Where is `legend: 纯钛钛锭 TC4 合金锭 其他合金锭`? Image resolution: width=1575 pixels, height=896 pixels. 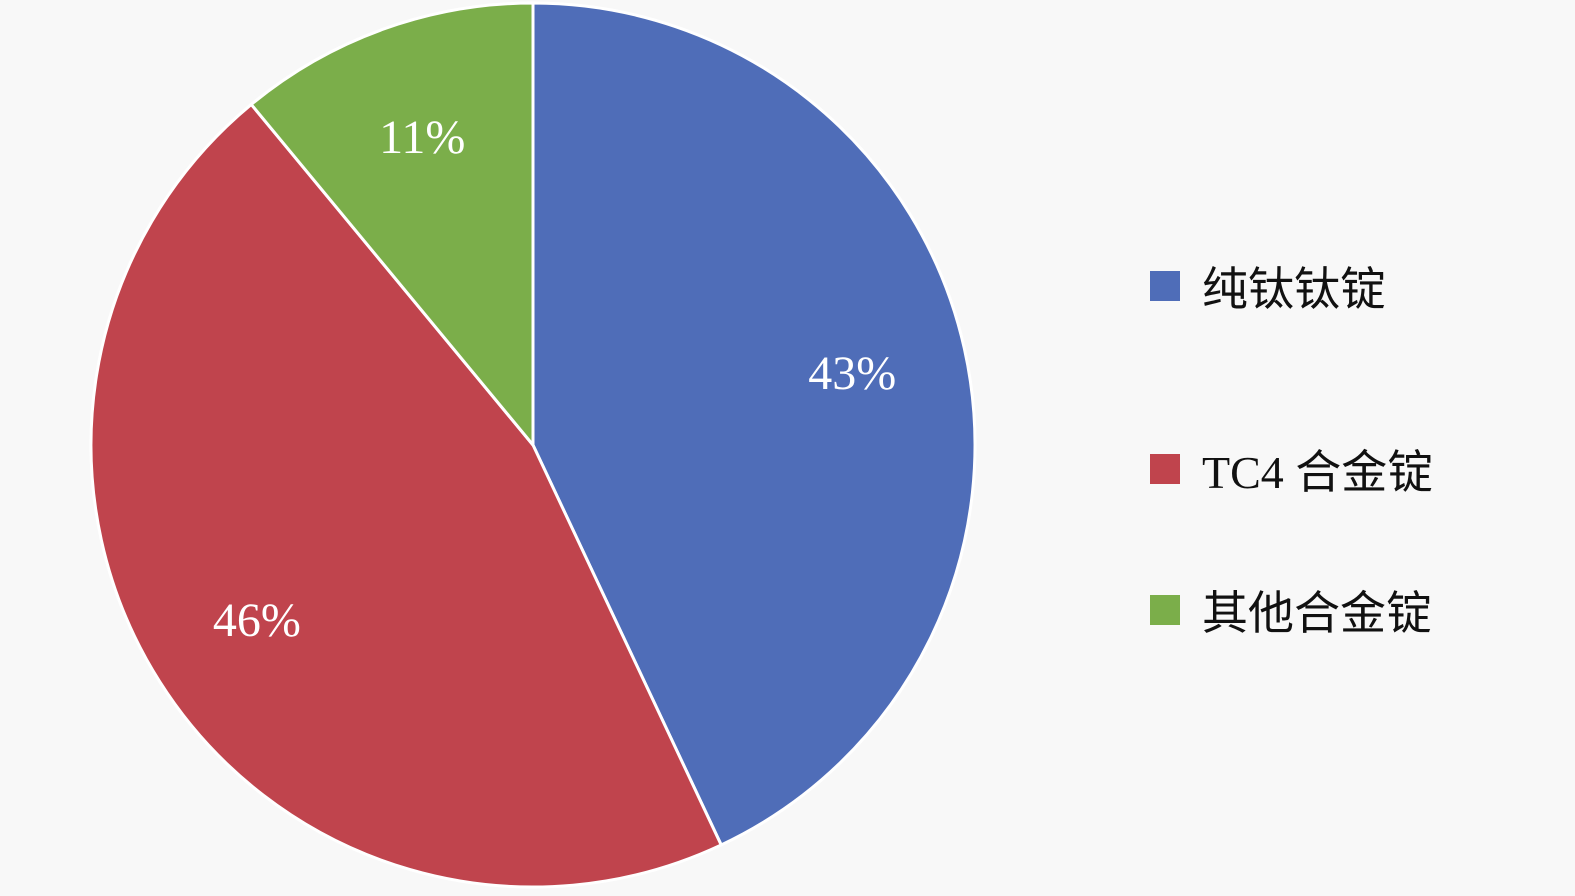
legend: 纯钛钛锭 TC4 合金锭 其他合金锭 is located at coordinates (1291, 469).